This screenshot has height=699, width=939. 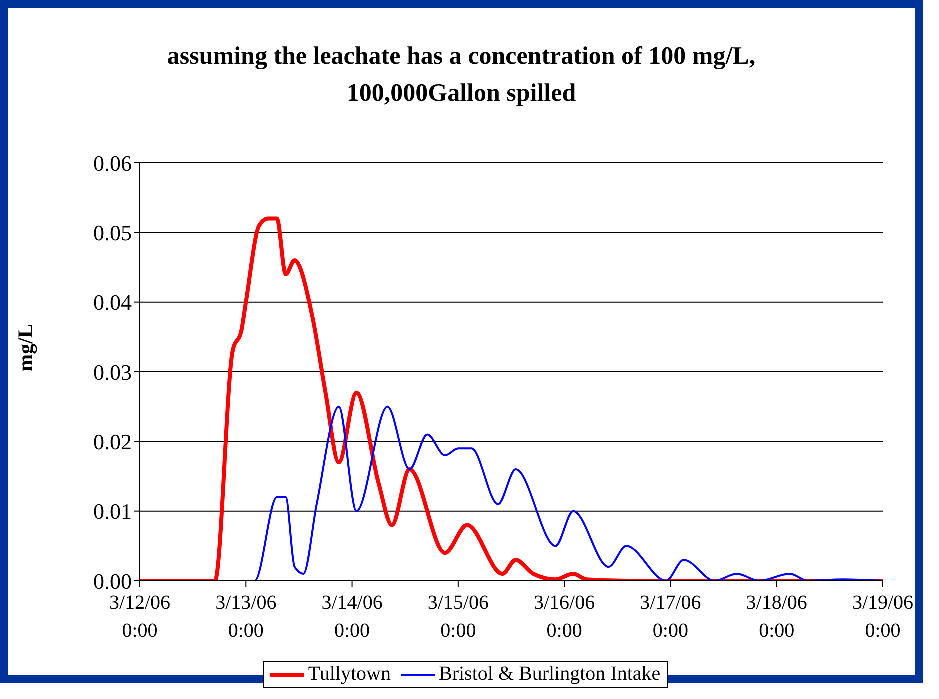 What do you see at coordinates (777, 617) in the screenshot?
I see `x-tick-label: 3/18/06 0:00` at bounding box center [777, 617].